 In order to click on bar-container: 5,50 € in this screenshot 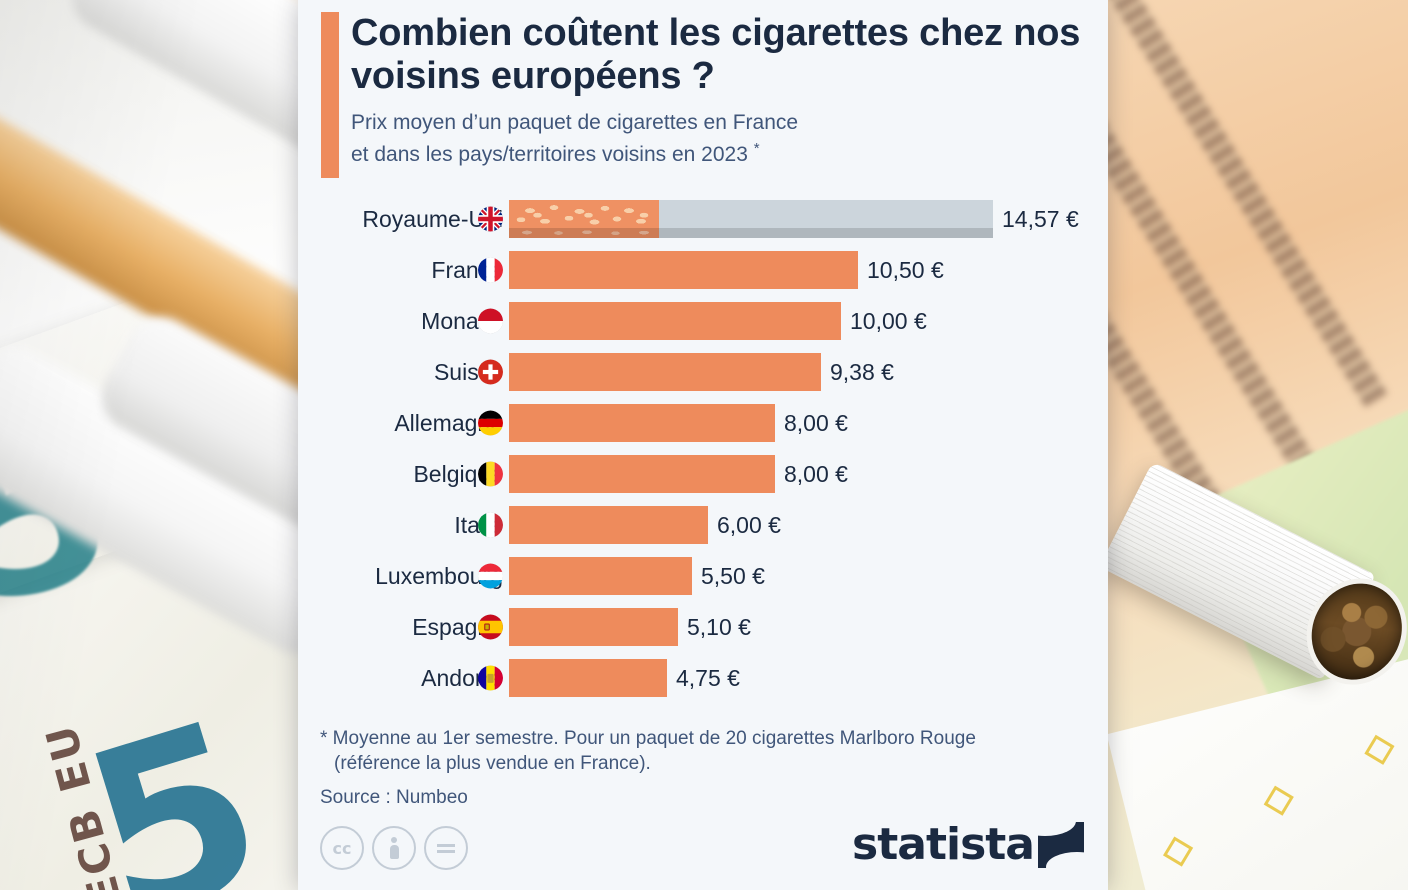, I will do `click(637, 576)`.